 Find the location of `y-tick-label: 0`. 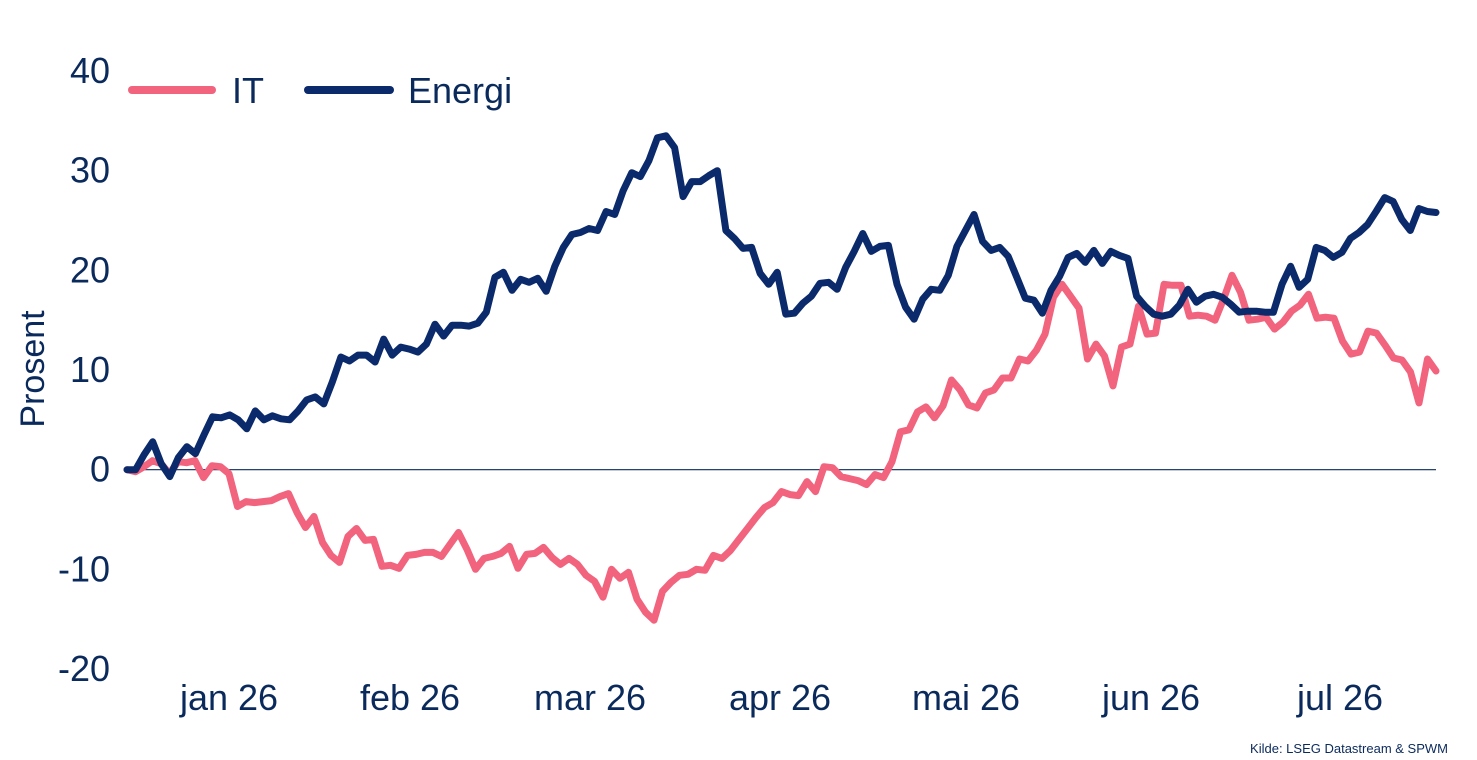

y-tick-label: 0 is located at coordinates (100, 469).